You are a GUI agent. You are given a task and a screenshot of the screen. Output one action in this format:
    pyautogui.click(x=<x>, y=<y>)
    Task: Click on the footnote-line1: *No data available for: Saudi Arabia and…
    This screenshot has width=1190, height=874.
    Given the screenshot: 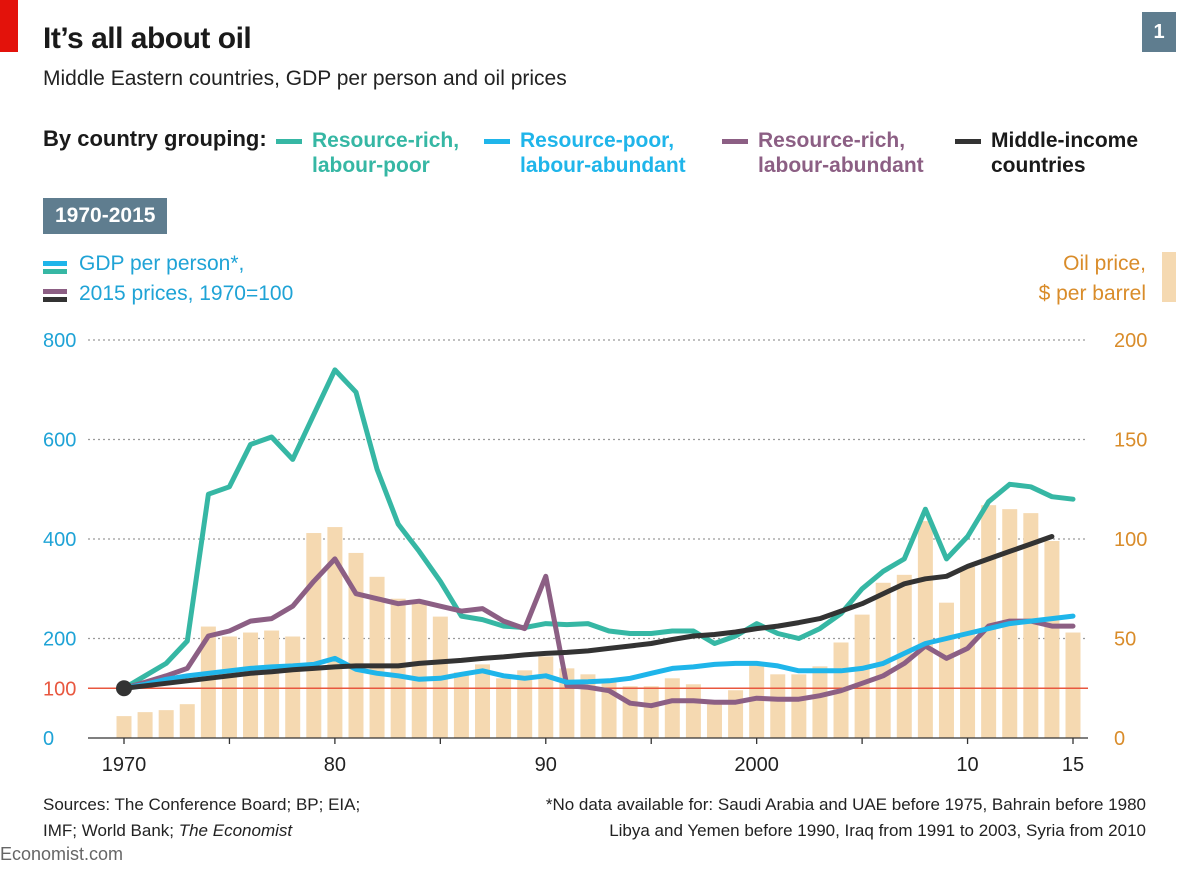 What is the action you would take?
    pyautogui.click(x=845, y=804)
    